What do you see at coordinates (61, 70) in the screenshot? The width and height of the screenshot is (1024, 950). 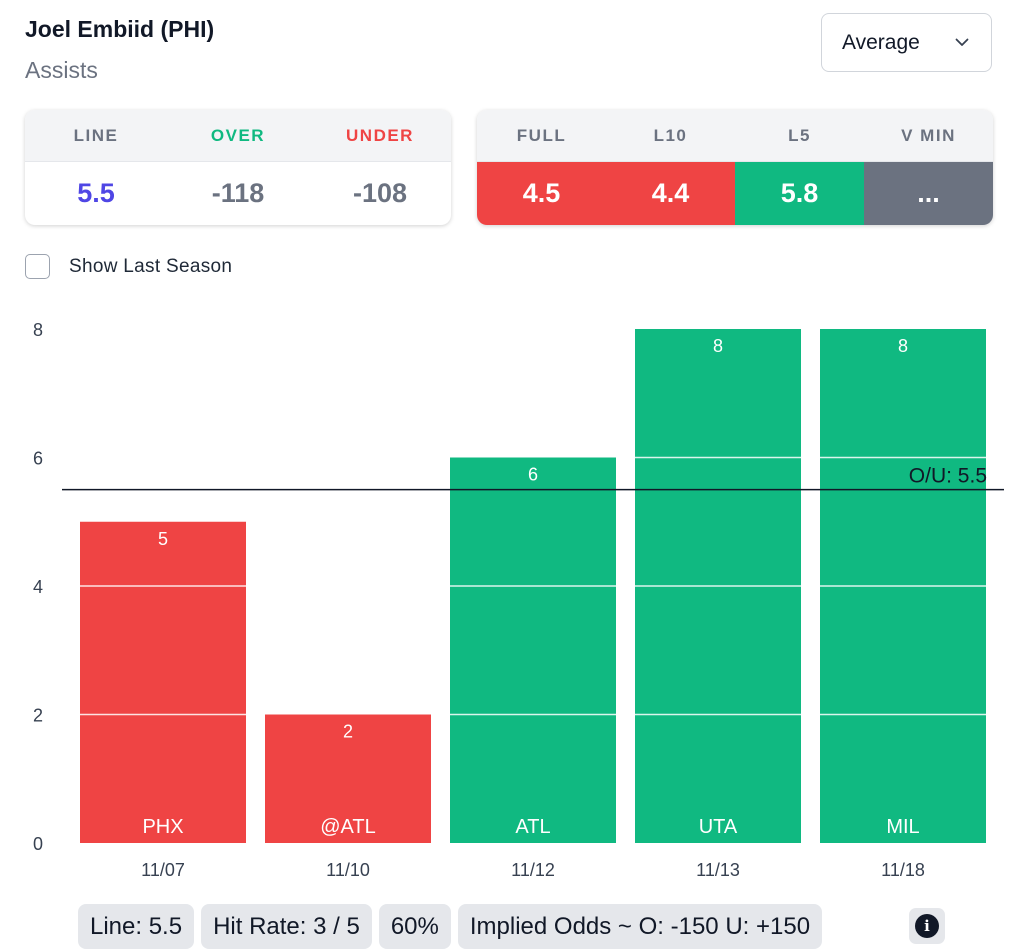 I see `stat-name: Assists` at bounding box center [61, 70].